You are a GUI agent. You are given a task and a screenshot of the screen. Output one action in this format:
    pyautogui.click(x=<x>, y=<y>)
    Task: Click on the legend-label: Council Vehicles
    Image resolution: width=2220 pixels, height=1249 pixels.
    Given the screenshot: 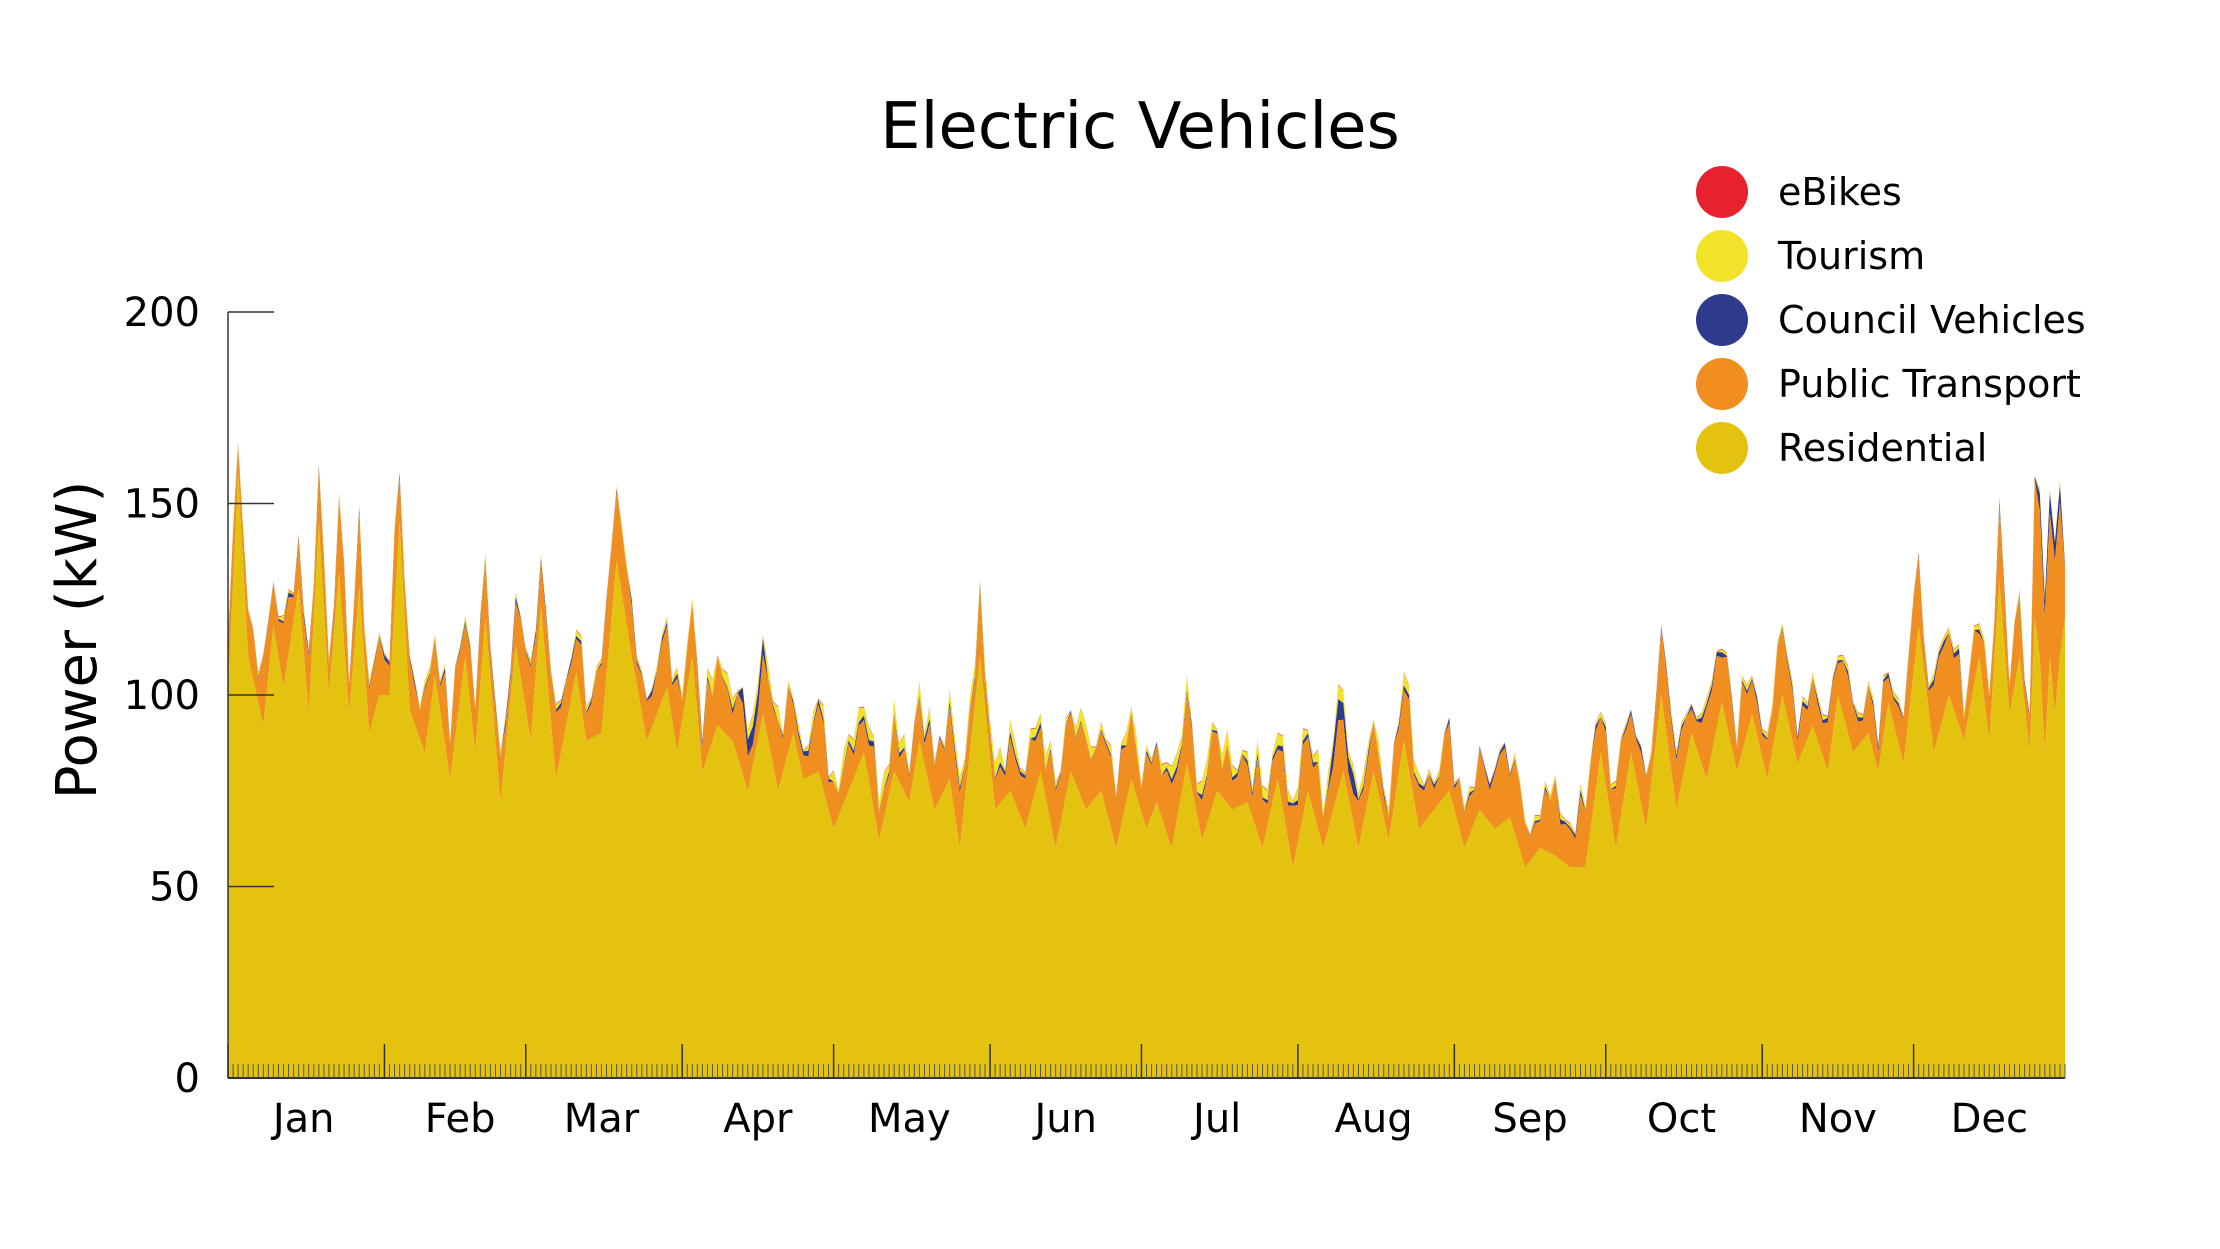 What is the action you would take?
    pyautogui.click(x=1932, y=320)
    